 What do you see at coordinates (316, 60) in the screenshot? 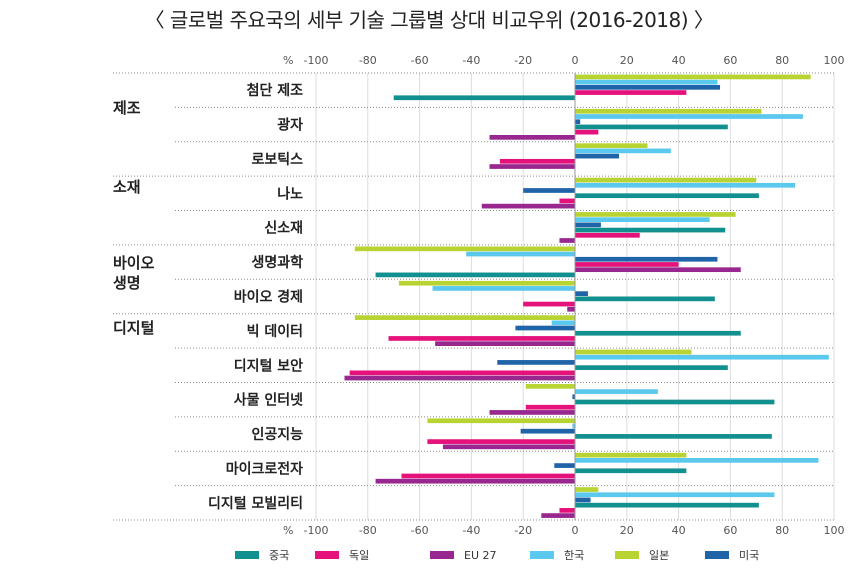
I see `x-tick-label-top: -100` at bounding box center [316, 60].